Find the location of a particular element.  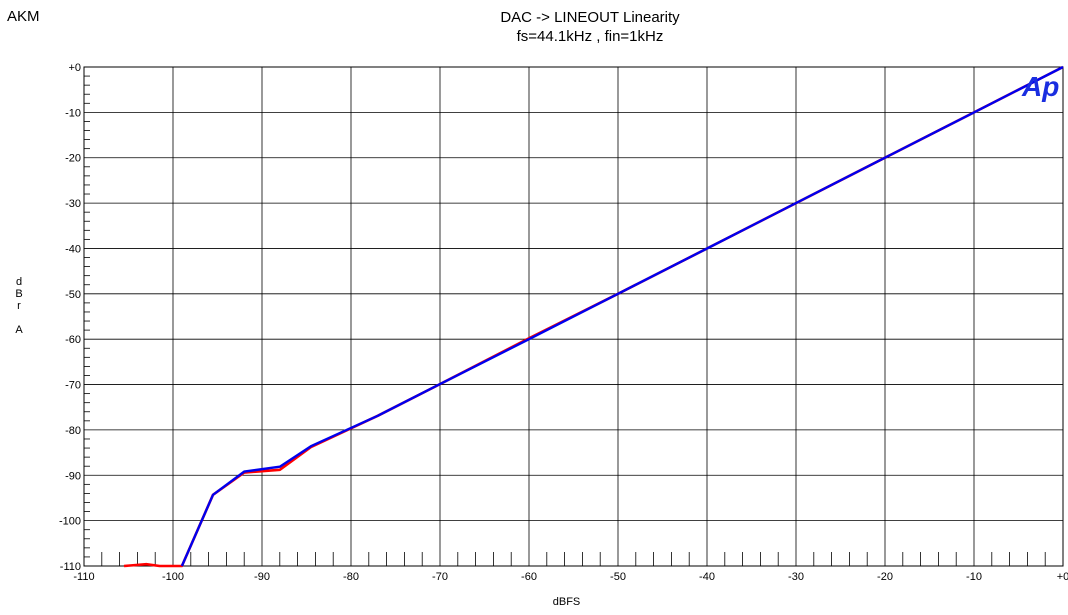

x-tick-label: -100 is located at coordinates (173, 577).